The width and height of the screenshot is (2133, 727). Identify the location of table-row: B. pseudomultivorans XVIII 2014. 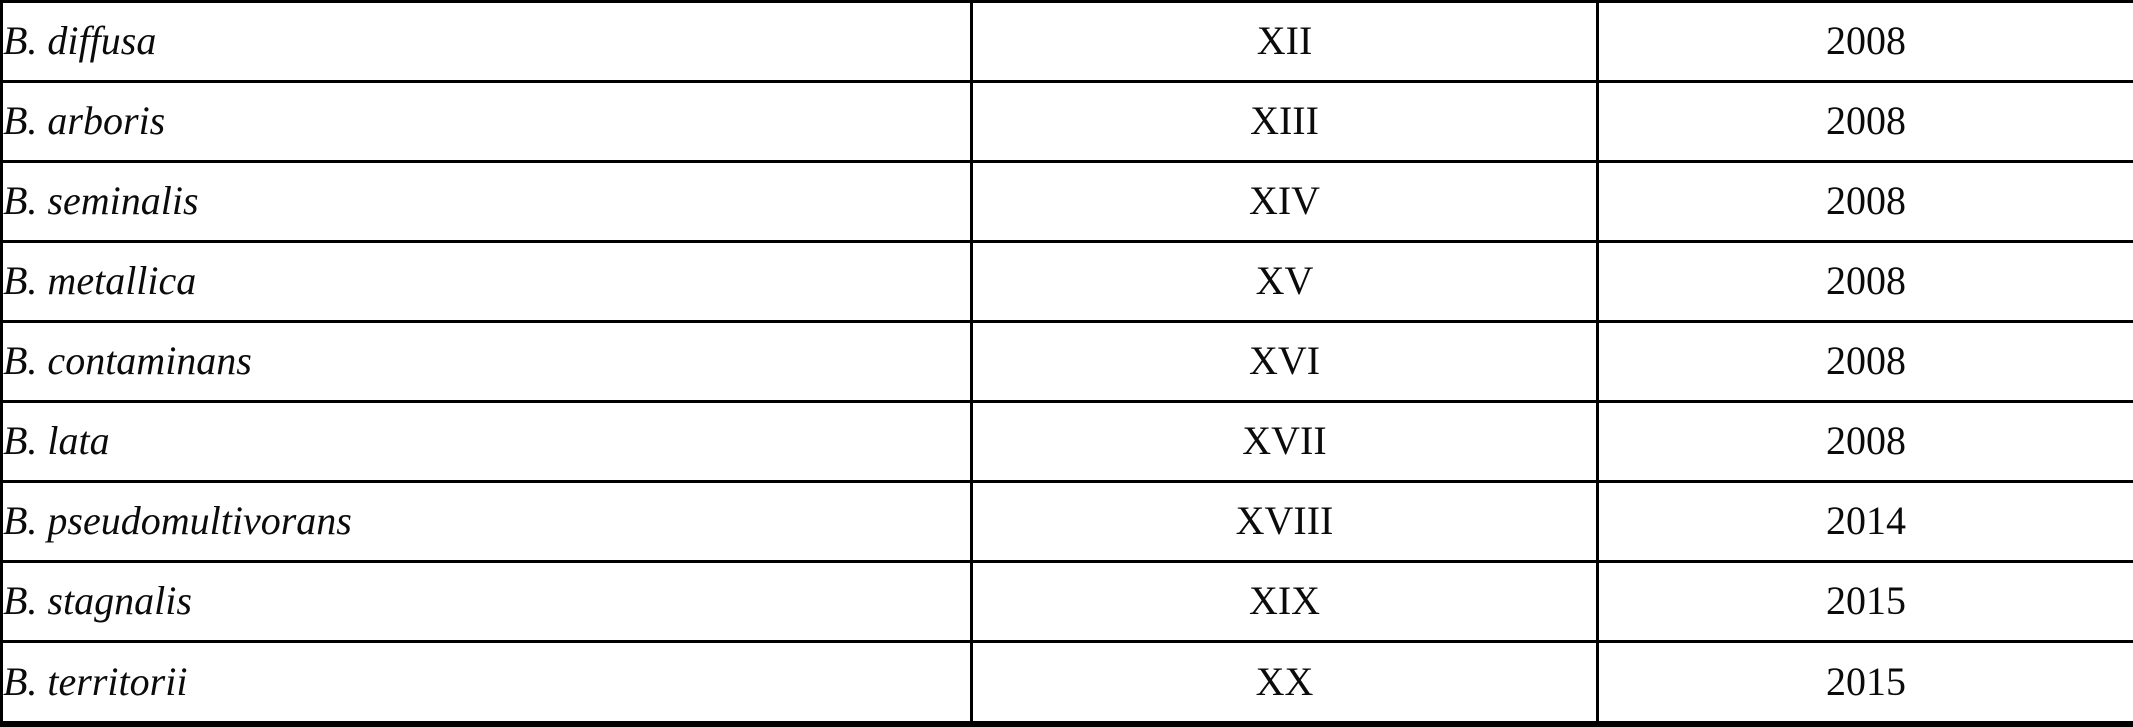
(1066, 521).